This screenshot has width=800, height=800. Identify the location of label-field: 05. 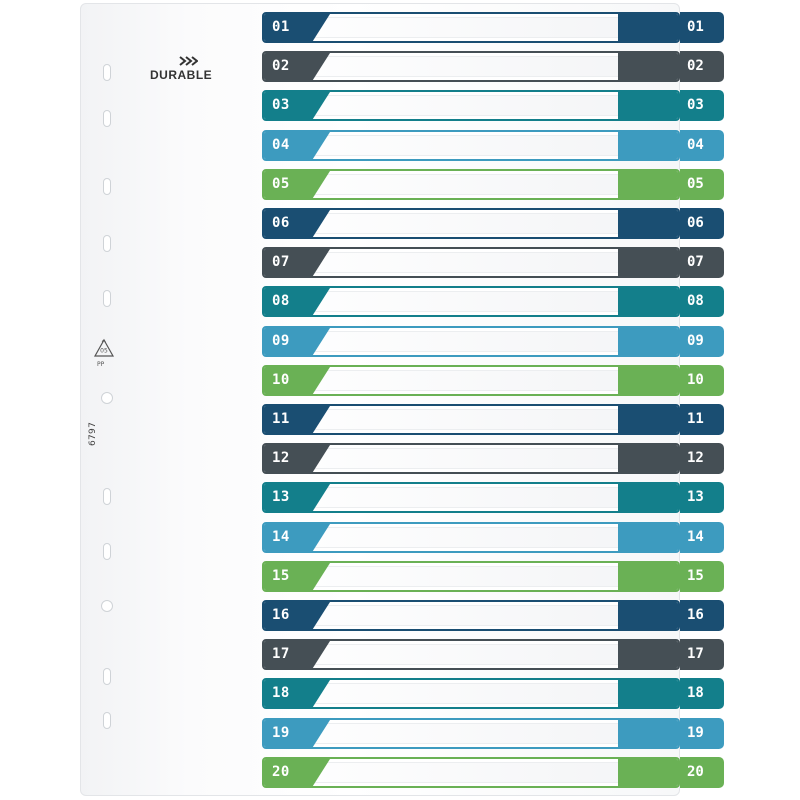
(471, 184).